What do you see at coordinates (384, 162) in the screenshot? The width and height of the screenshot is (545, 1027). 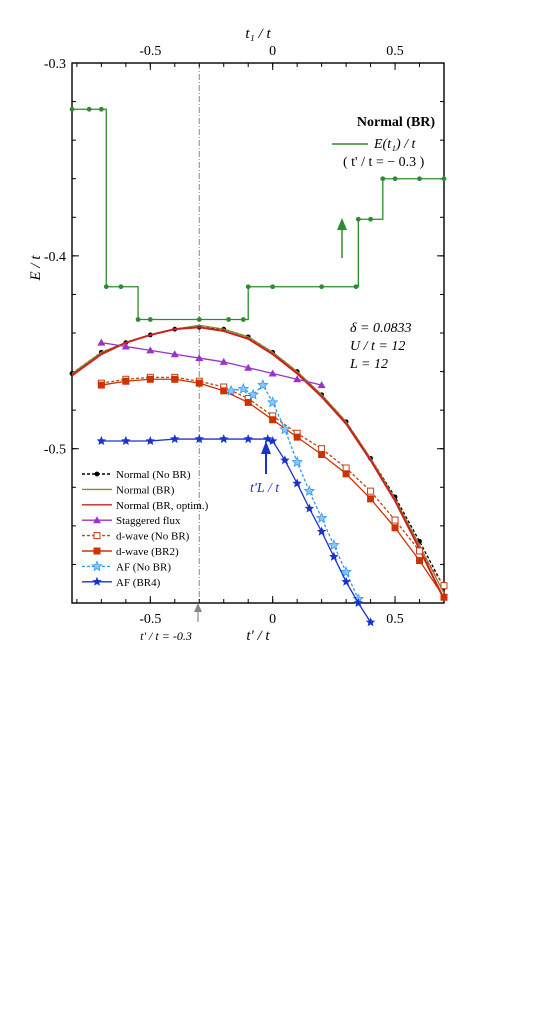 I see `inset-condition: ( t' / t = − 0.3 )` at bounding box center [384, 162].